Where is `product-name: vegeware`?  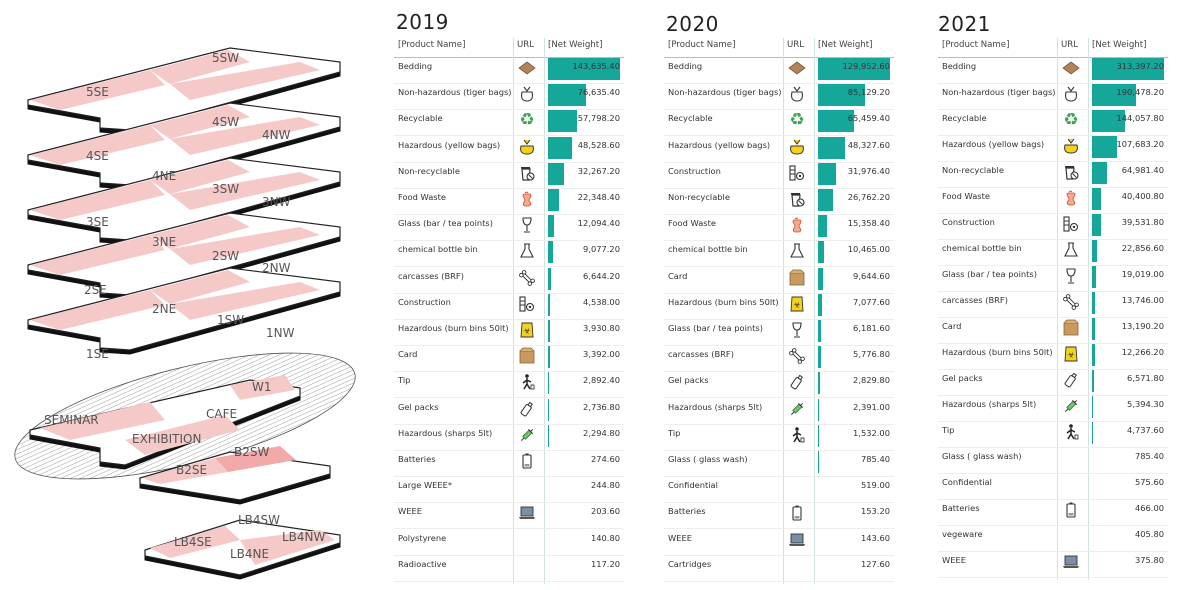 product-name: vegeware is located at coordinates (962, 534).